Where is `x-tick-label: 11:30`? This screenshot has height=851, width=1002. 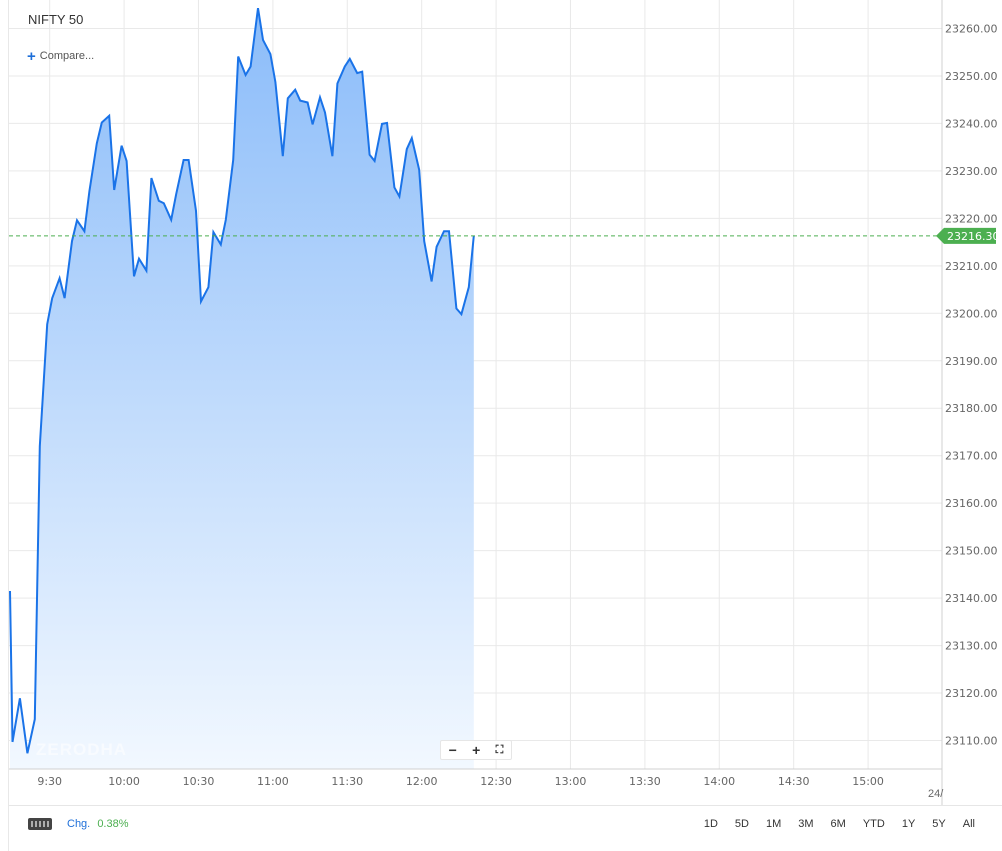 x-tick-label: 11:30 is located at coordinates (347, 781).